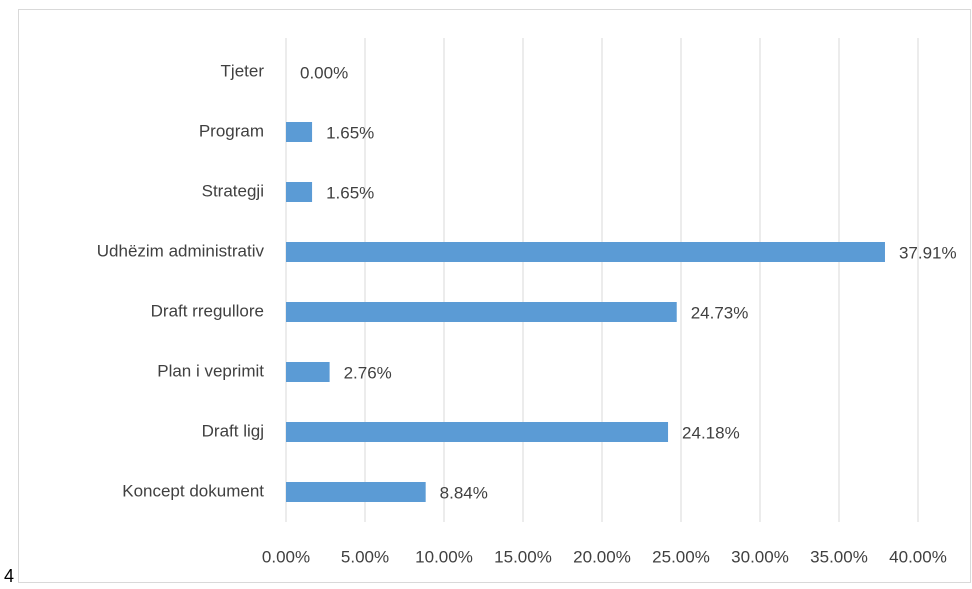 The width and height of the screenshot is (972, 589). I want to click on x-tick-label: 15.00%, so click(523, 556).